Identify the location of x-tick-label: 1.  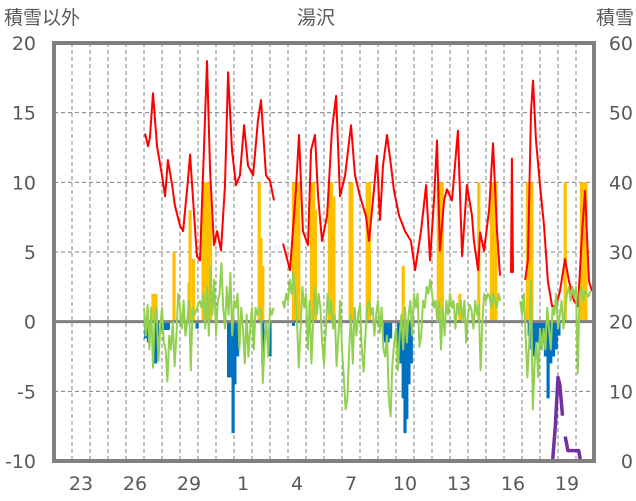
(243, 484).